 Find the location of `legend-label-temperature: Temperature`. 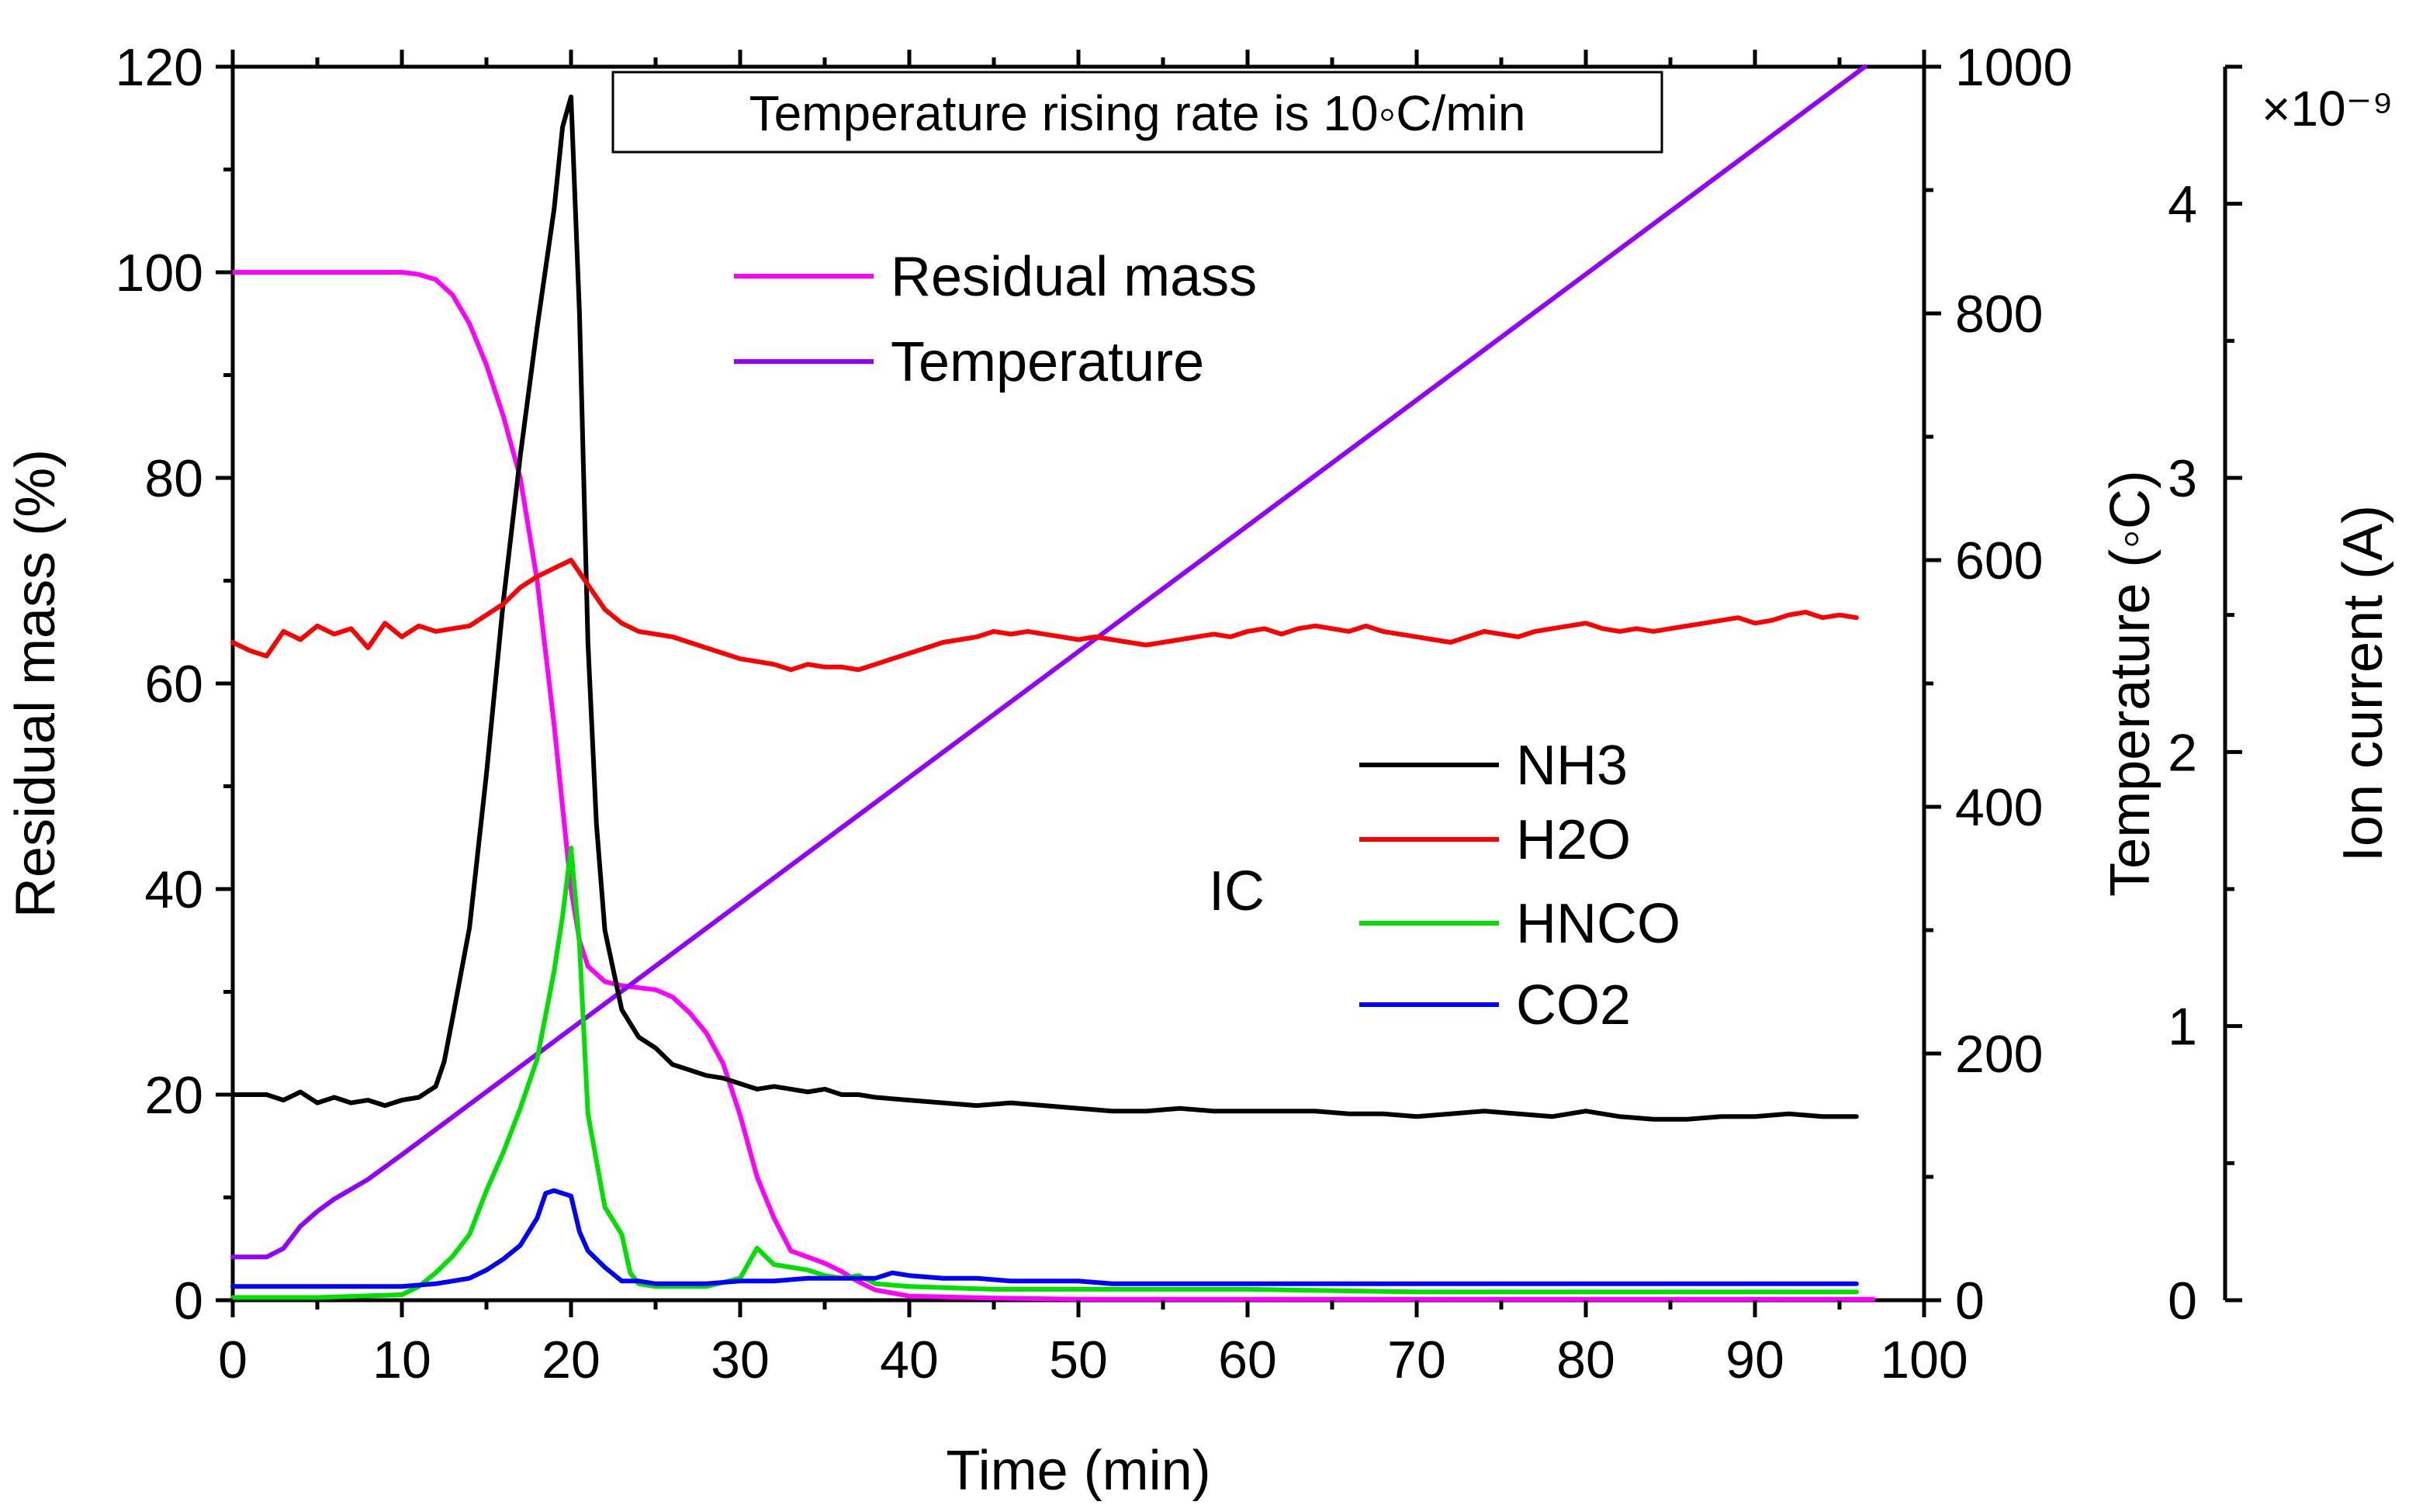

legend-label-temperature: Temperature is located at coordinates (1047, 362).